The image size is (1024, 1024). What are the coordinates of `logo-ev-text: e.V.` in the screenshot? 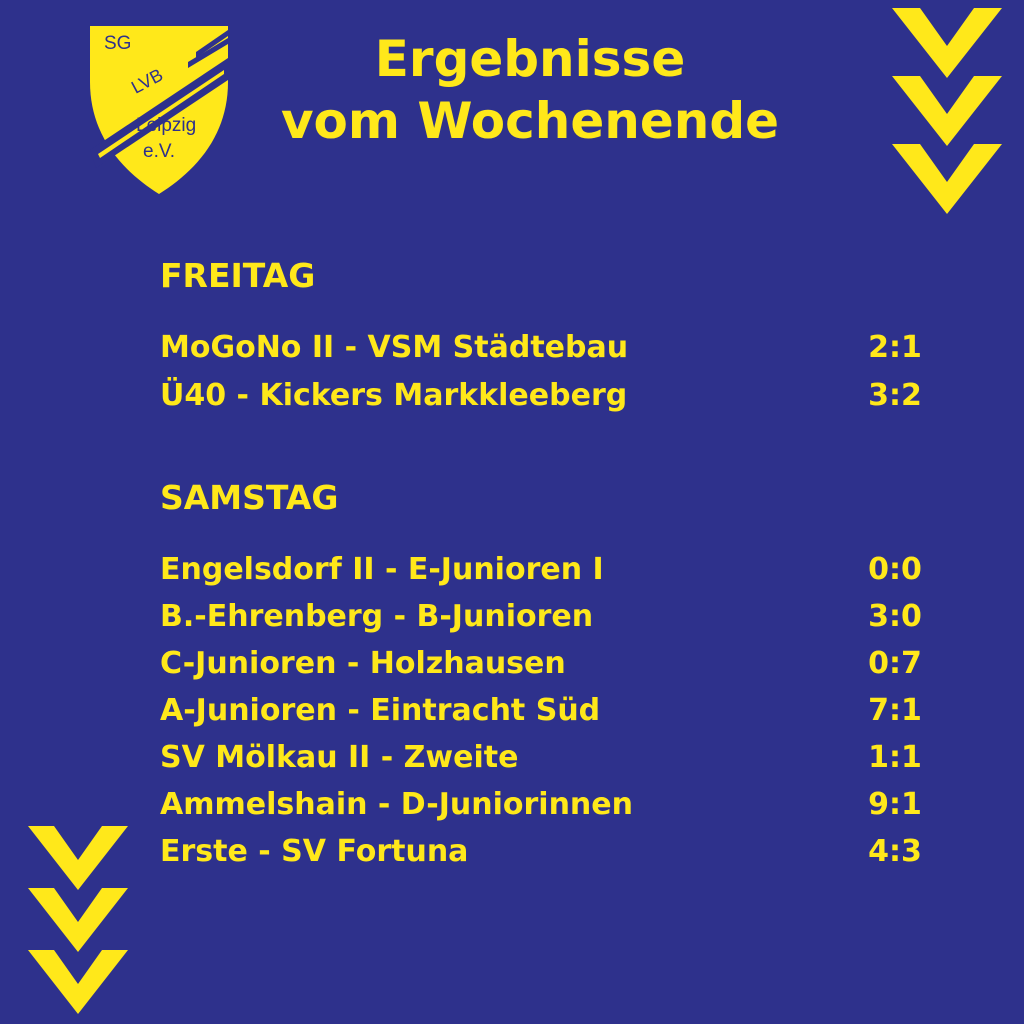 It's located at (159, 151).